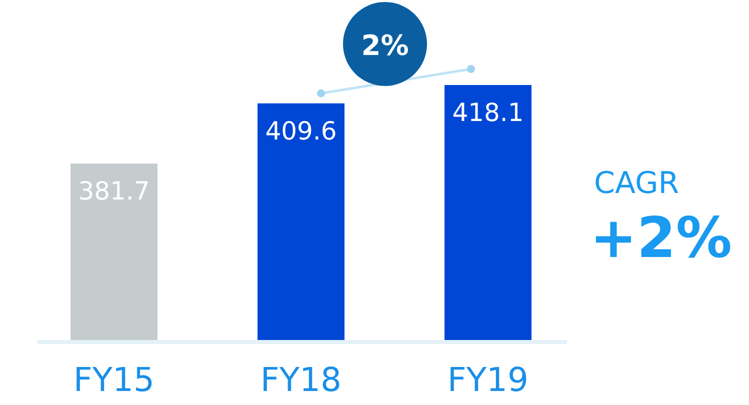 The image size is (749, 405). Describe the element at coordinates (301, 379) in the screenshot. I see `x-tick-label: FY18` at that location.